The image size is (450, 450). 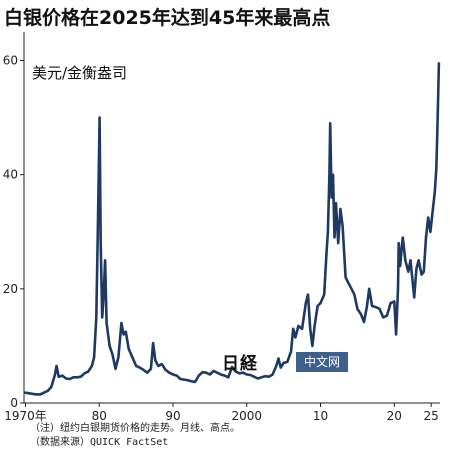 What do you see at coordinates (14, 403) in the screenshot?
I see `y-tick-label: 0` at bounding box center [14, 403].